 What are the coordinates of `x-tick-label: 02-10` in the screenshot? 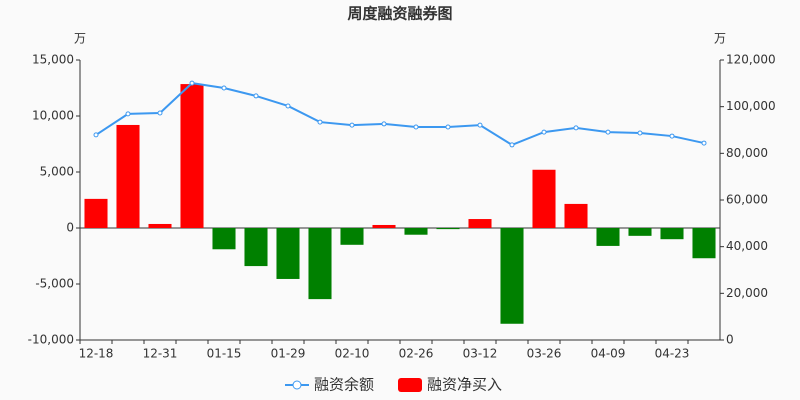 It's located at (352, 354).